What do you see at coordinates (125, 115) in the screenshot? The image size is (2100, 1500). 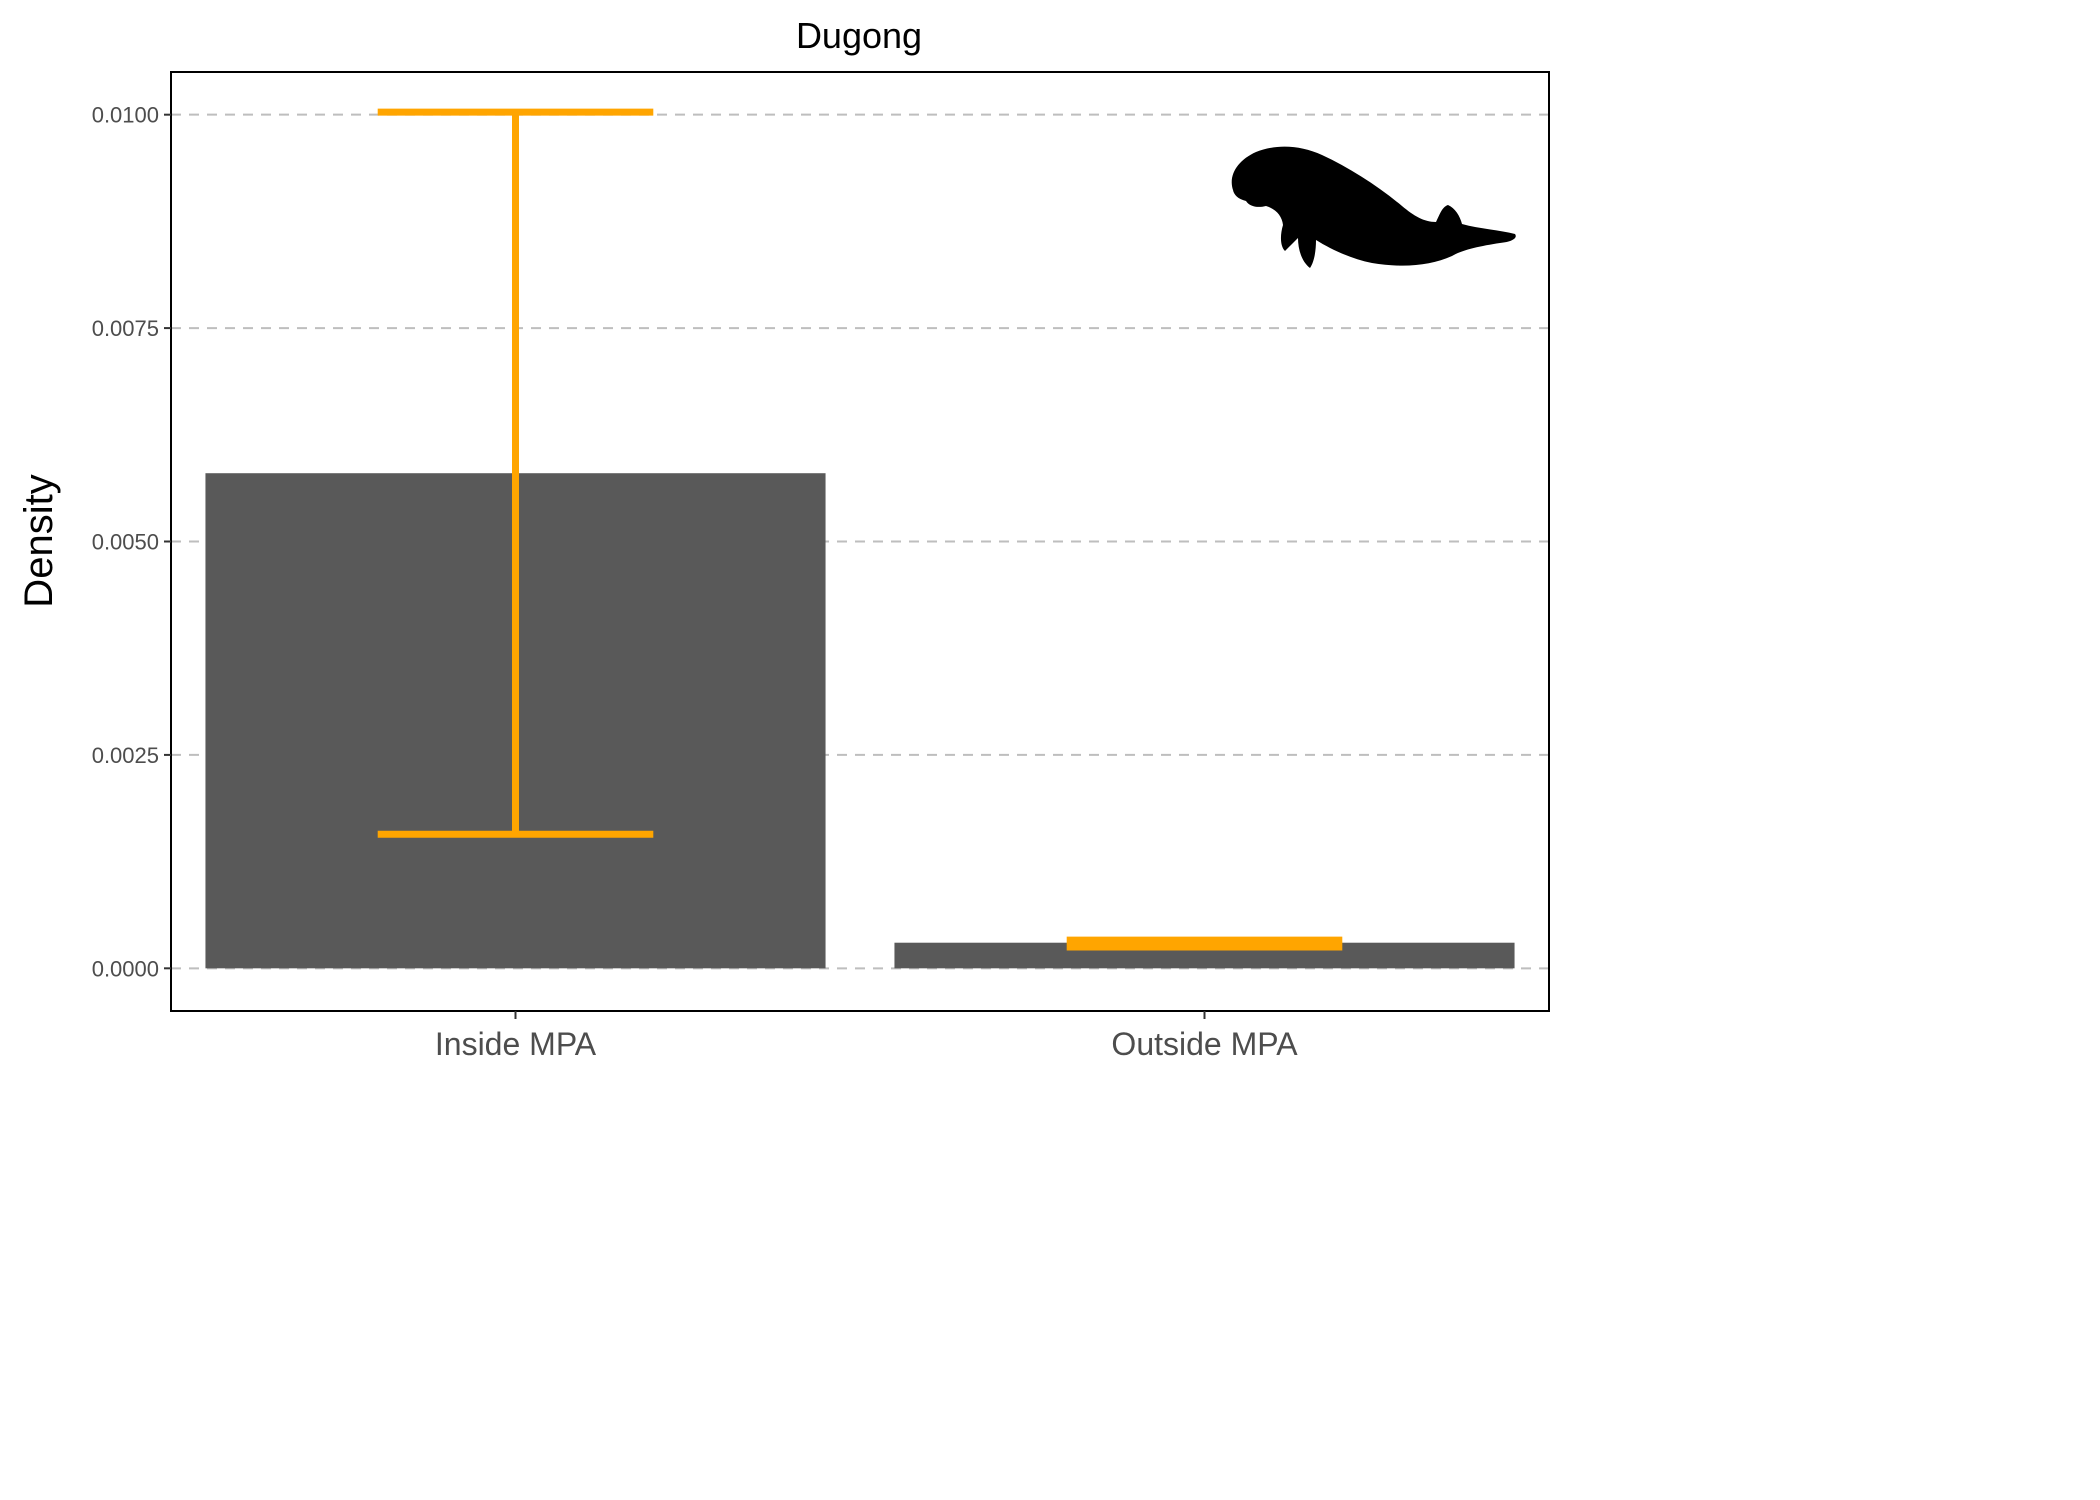 I see `y-tick-label: 0.0100` at bounding box center [125, 115].